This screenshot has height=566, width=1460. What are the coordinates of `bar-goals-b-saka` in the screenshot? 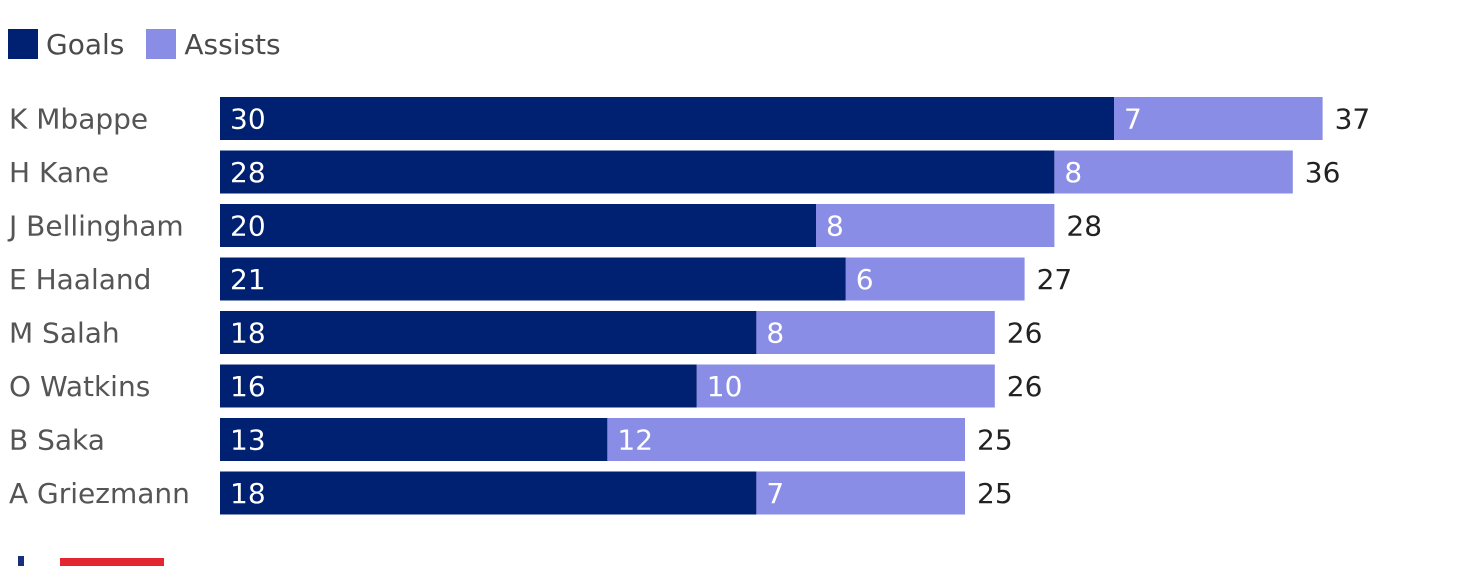 It's located at (414, 439).